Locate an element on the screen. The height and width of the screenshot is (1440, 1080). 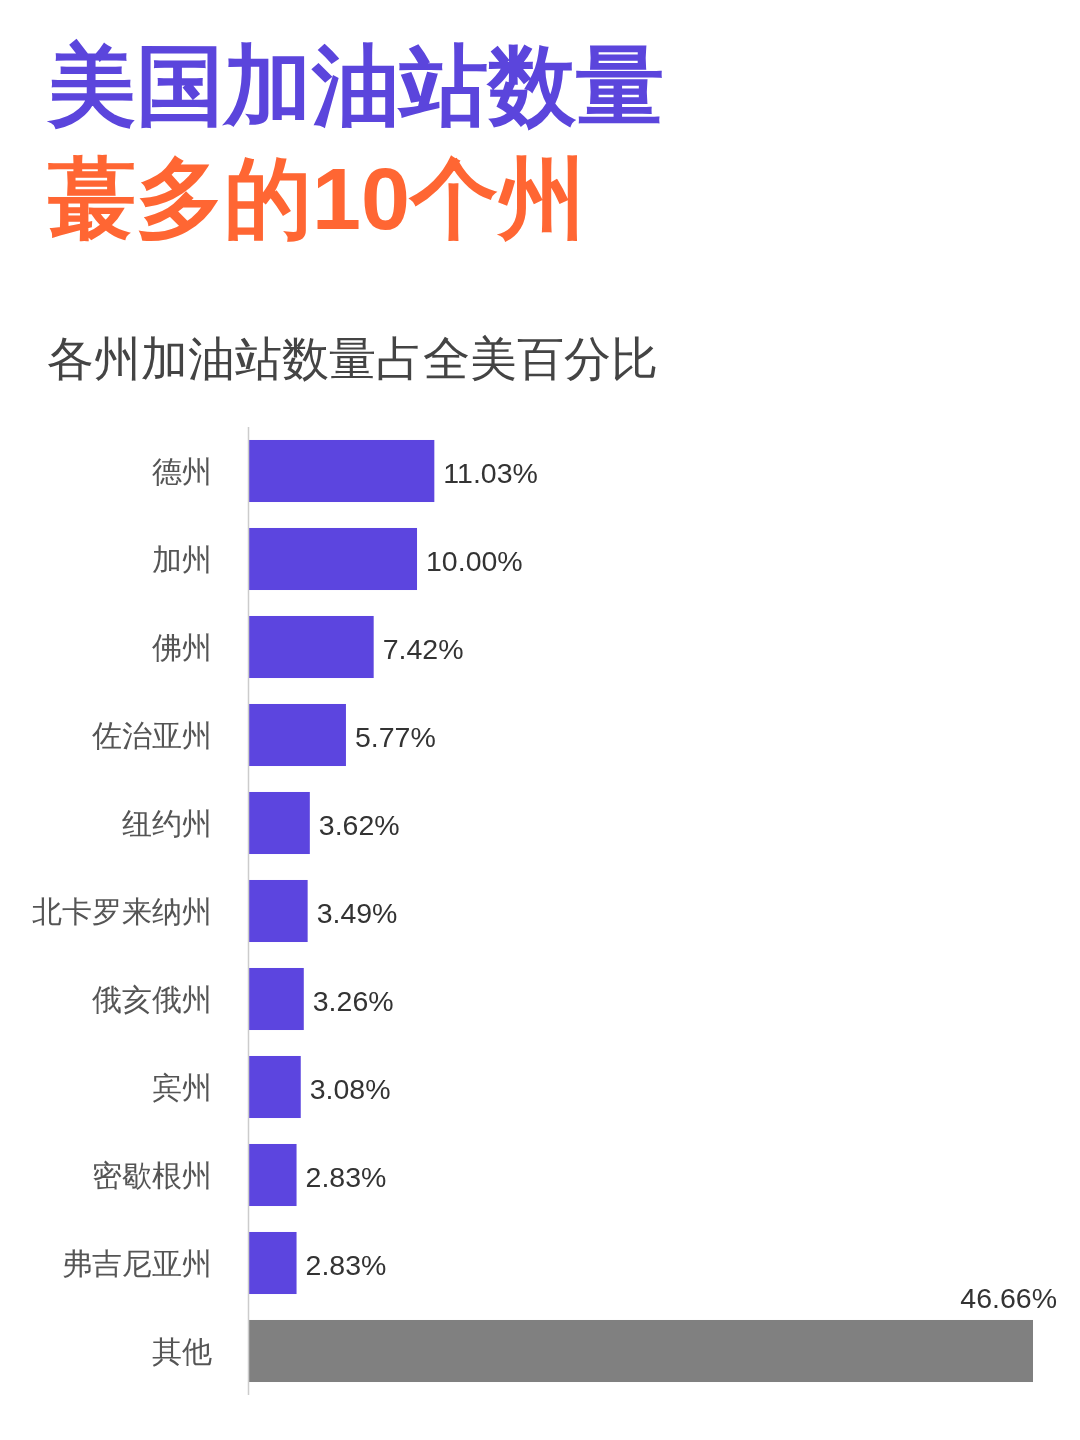
data-label: 10.00% is located at coordinates (474, 561).